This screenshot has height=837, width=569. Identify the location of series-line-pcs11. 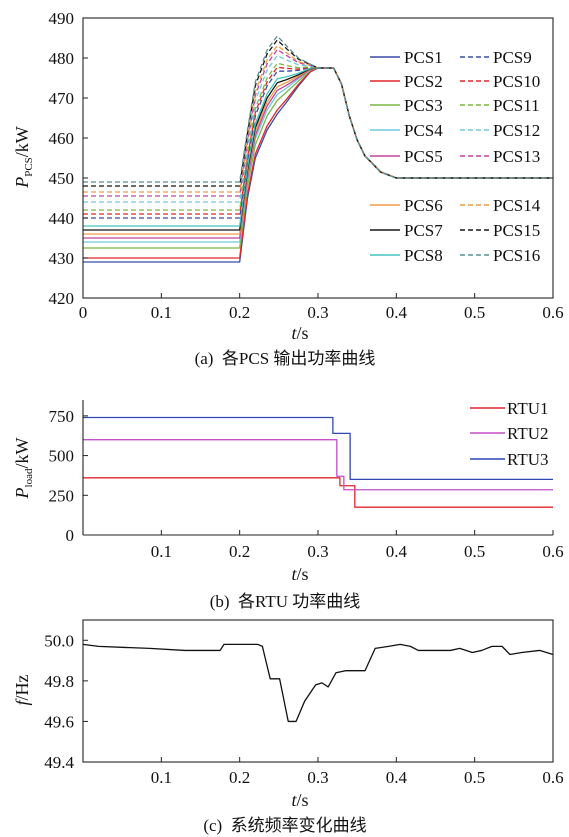
(318, 136).